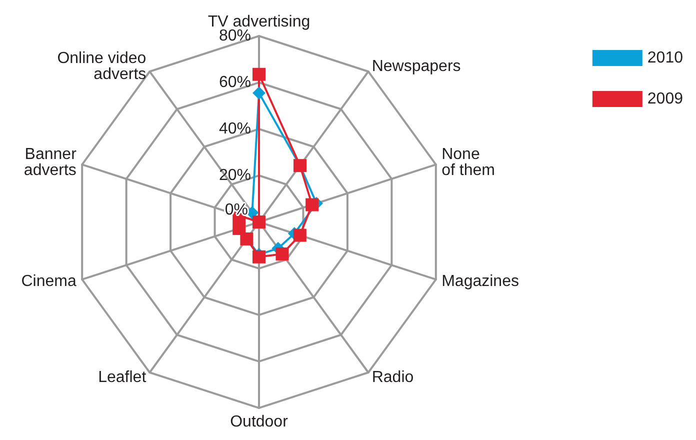 The height and width of the screenshot is (440, 696). What do you see at coordinates (234, 82) in the screenshot?
I see `y-tick-label: 60%` at bounding box center [234, 82].